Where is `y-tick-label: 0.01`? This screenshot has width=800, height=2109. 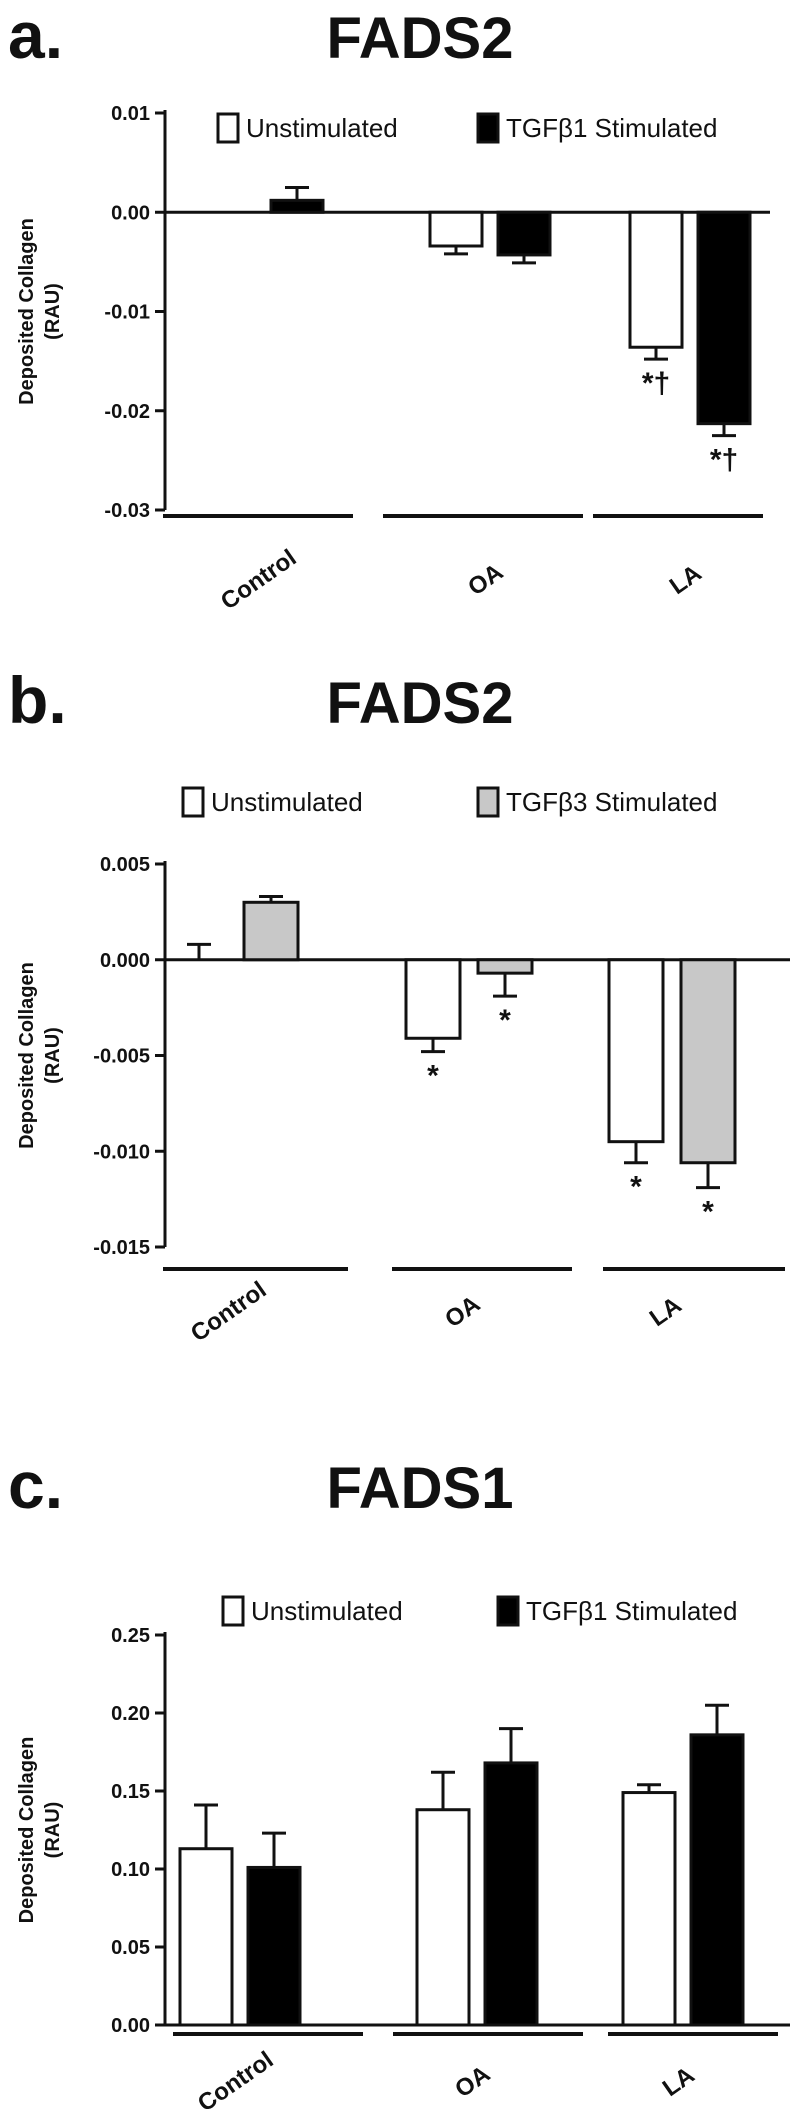 y-tick-label: 0.01 is located at coordinates (130, 114).